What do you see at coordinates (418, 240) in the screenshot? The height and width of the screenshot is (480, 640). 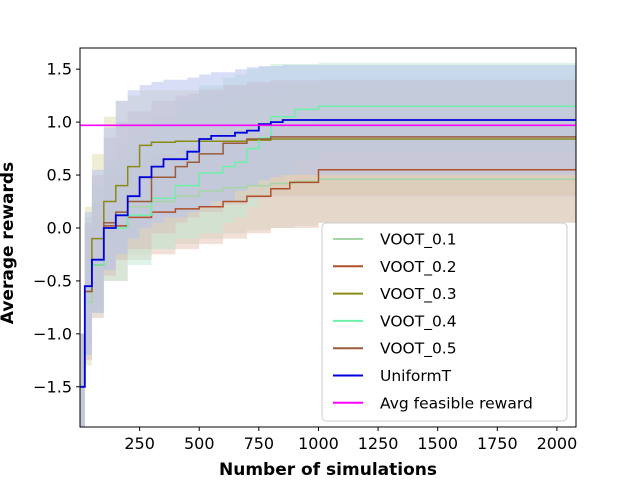 I see `legend-label-voot-0-1: VOOT_0.1` at bounding box center [418, 240].